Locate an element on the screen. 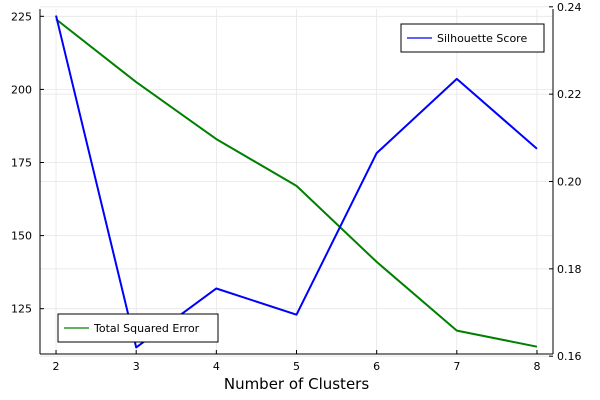  x-axis-label: Number of Clusters is located at coordinates (296, 384).